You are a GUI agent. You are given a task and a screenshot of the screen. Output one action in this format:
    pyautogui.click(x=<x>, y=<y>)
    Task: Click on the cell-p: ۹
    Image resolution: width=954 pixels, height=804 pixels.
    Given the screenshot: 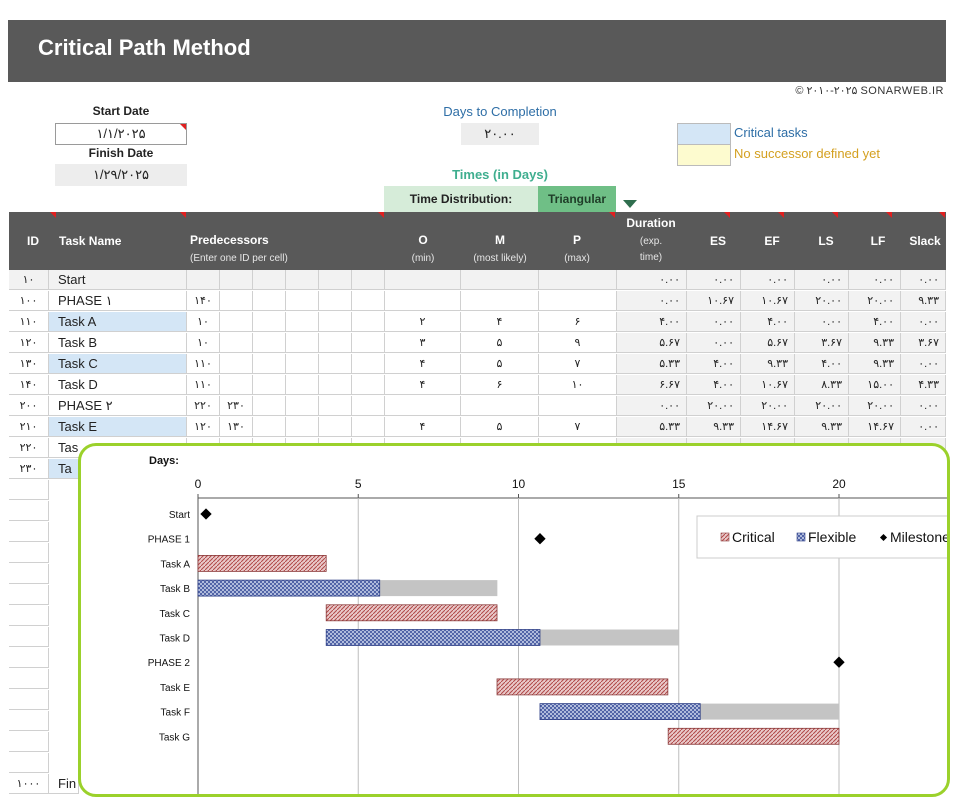 What is the action you would take?
    pyautogui.click(x=578, y=343)
    